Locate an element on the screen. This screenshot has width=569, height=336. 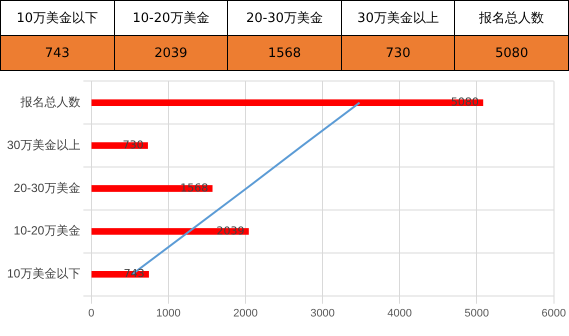
category-label: 报名总人数 is located at coordinates (511, 18).